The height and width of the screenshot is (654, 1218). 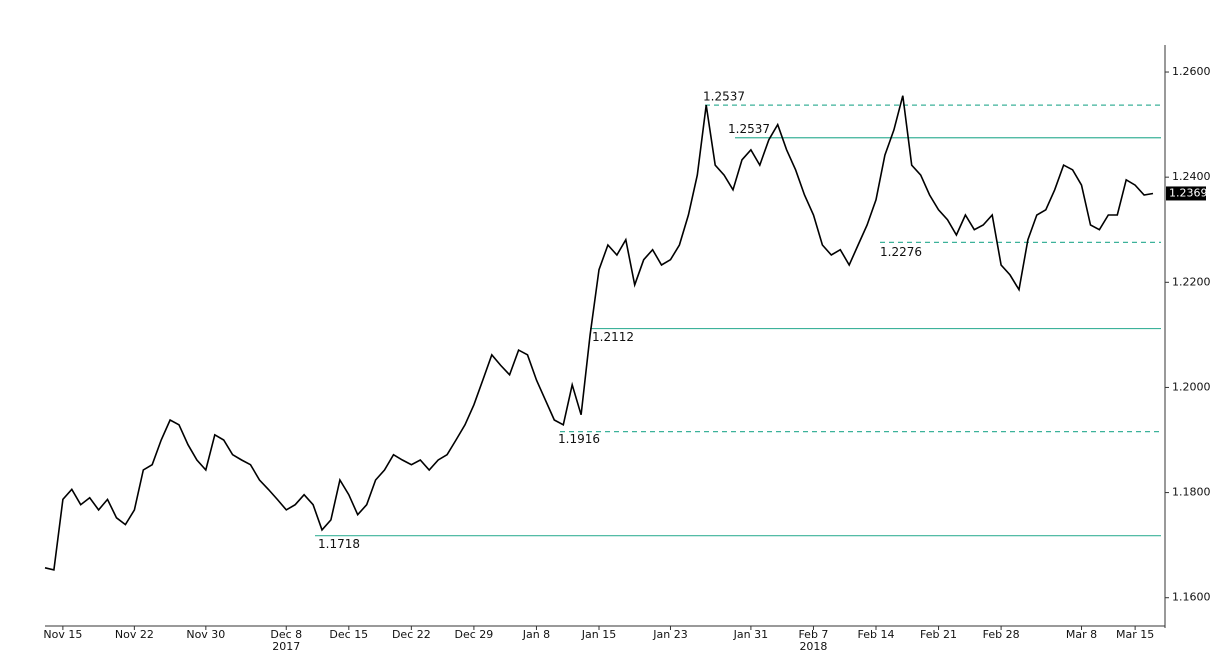 What do you see at coordinates (613, 337) in the screenshot?
I see `level-label: 1.2112` at bounding box center [613, 337].